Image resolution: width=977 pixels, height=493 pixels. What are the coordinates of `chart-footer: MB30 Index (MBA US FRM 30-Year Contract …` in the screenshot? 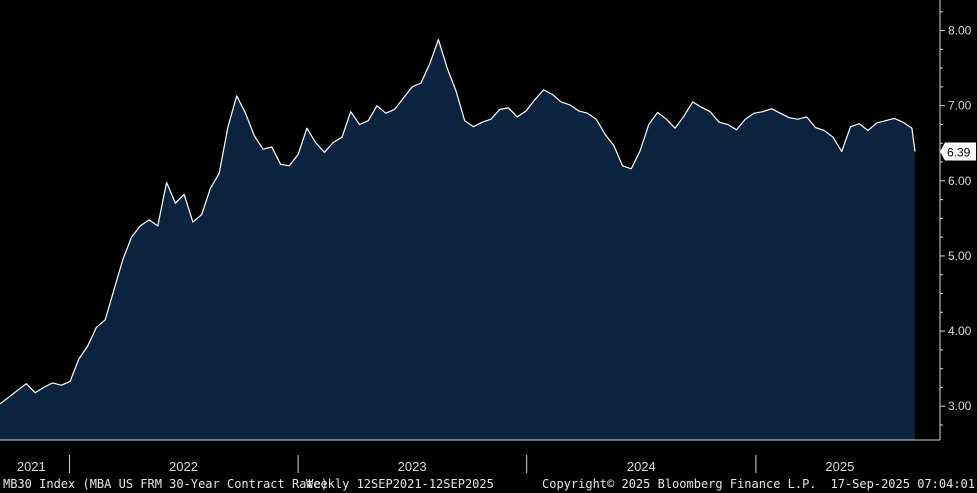 It's located at (488, 484).